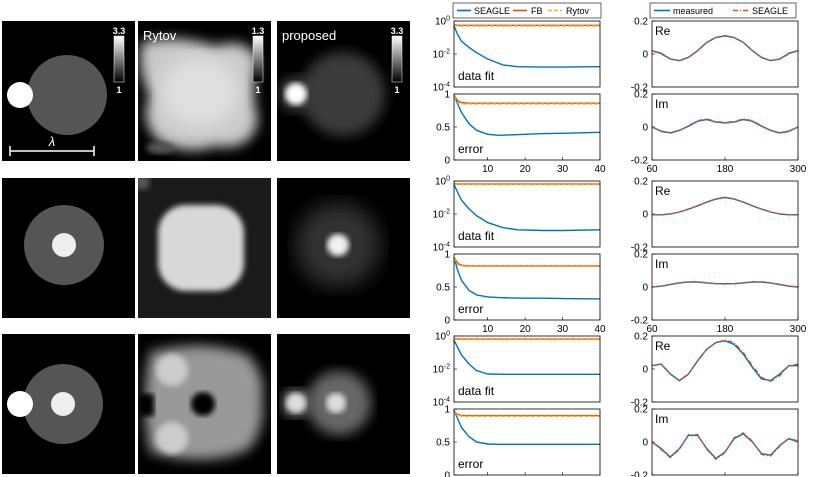  Describe the element at coordinates (537, 11) in the screenshot. I see `legend-label-fb: FB` at that location.